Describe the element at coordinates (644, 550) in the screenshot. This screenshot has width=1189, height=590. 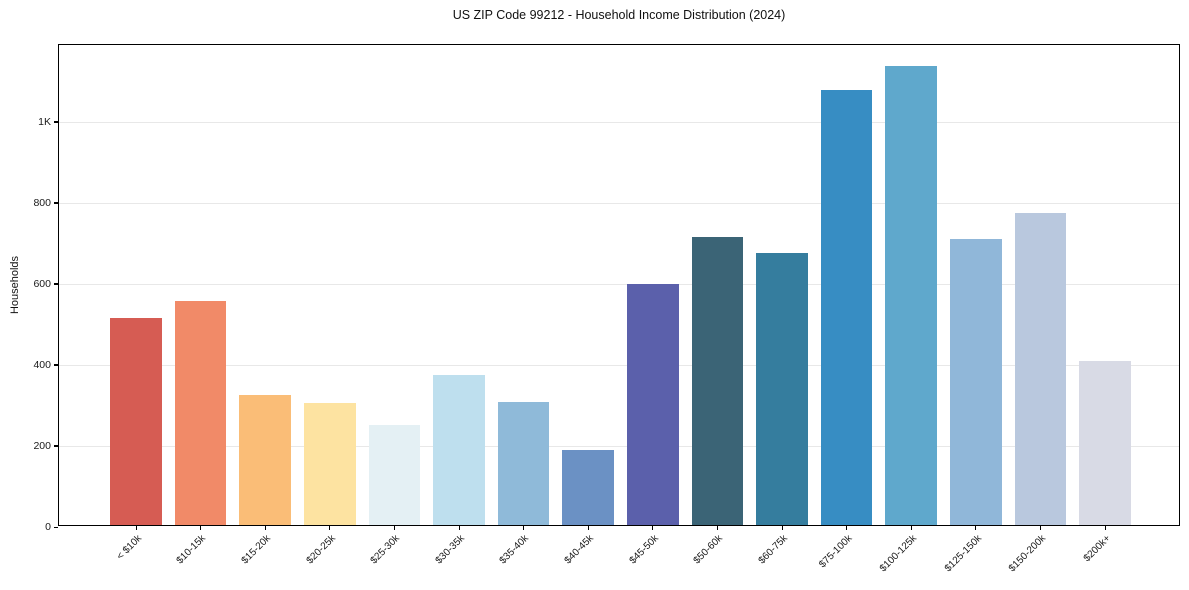
I see `x-tick-label: $45-50k` at that location.